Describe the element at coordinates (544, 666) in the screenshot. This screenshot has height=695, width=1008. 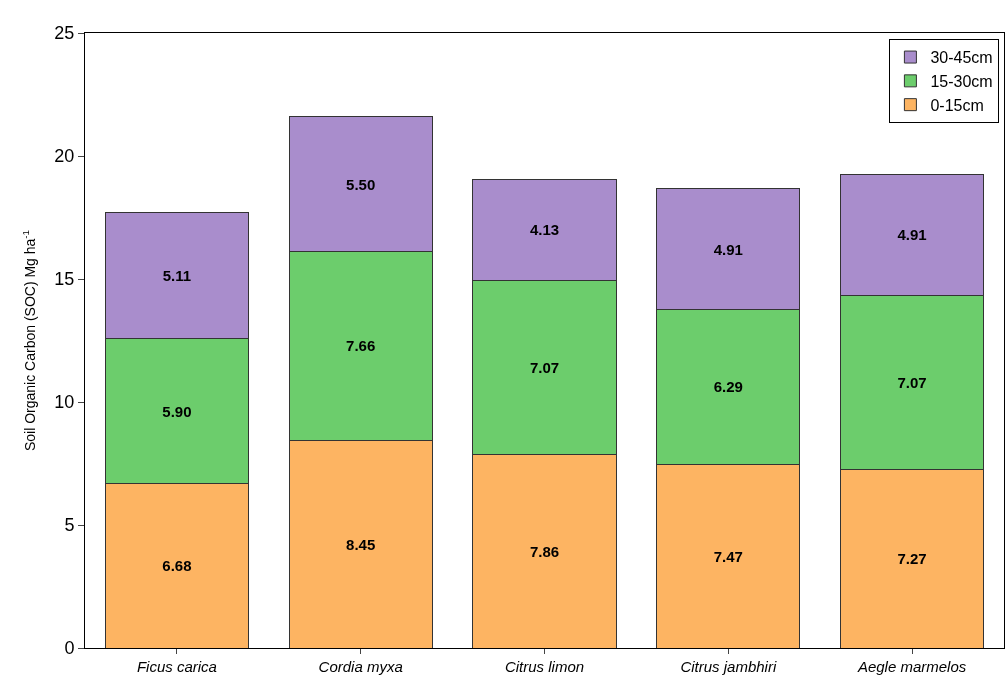
I see `x-tick-label: Citrus limon` at that location.